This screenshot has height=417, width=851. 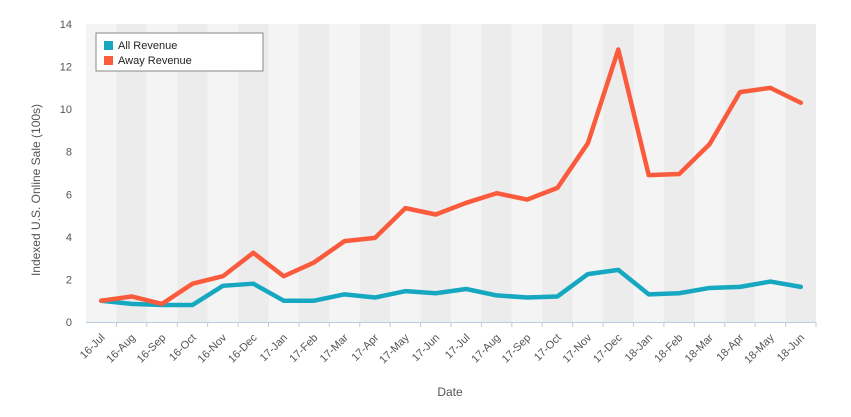 What do you see at coordinates (69, 195) in the screenshot?
I see `y-tick-label: 6` at bounding box center [69, 195].